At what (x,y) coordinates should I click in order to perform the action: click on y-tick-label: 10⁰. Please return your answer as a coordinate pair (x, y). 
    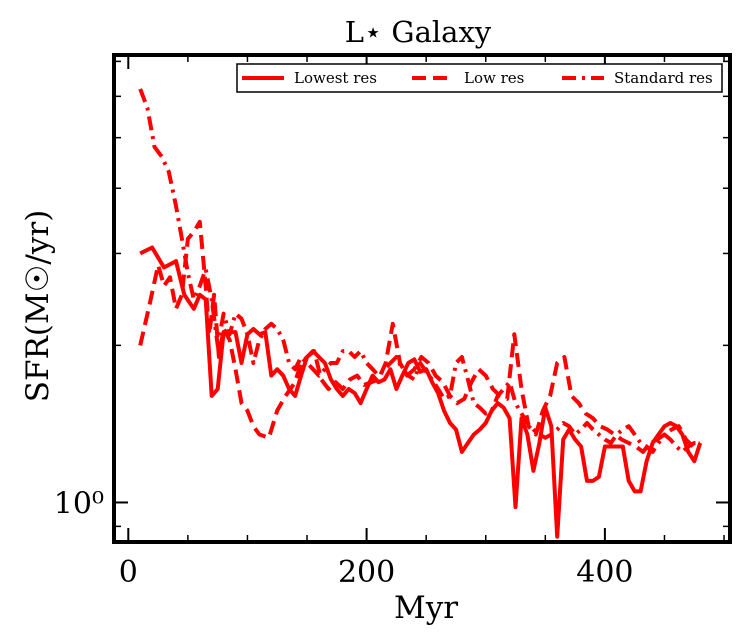
    Looking at the image, I should click on (79, 503).